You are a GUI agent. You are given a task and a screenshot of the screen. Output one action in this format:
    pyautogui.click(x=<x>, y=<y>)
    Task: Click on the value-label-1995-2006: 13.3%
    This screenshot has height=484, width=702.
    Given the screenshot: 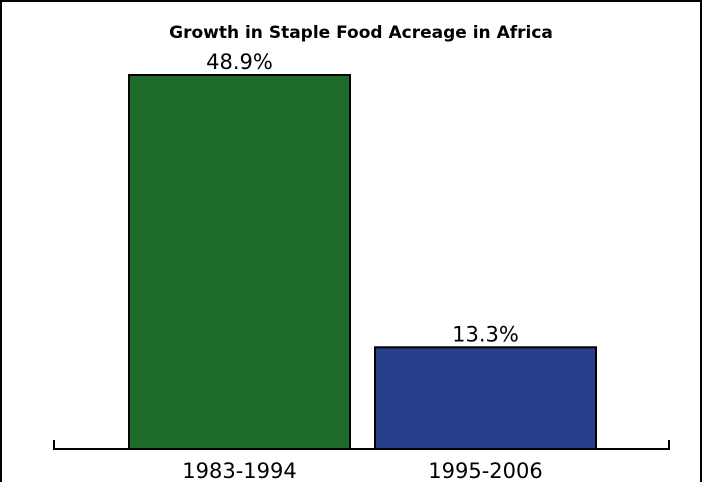 What is the action you would take?
    pyautogui.click(x=485, y=334)
    